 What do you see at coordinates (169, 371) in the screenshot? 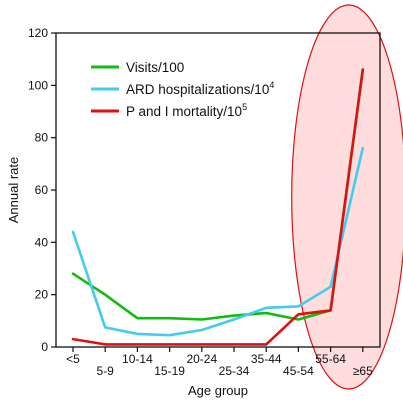
I see `x-tick-label: 15-19` at bounding box center [169, 371].